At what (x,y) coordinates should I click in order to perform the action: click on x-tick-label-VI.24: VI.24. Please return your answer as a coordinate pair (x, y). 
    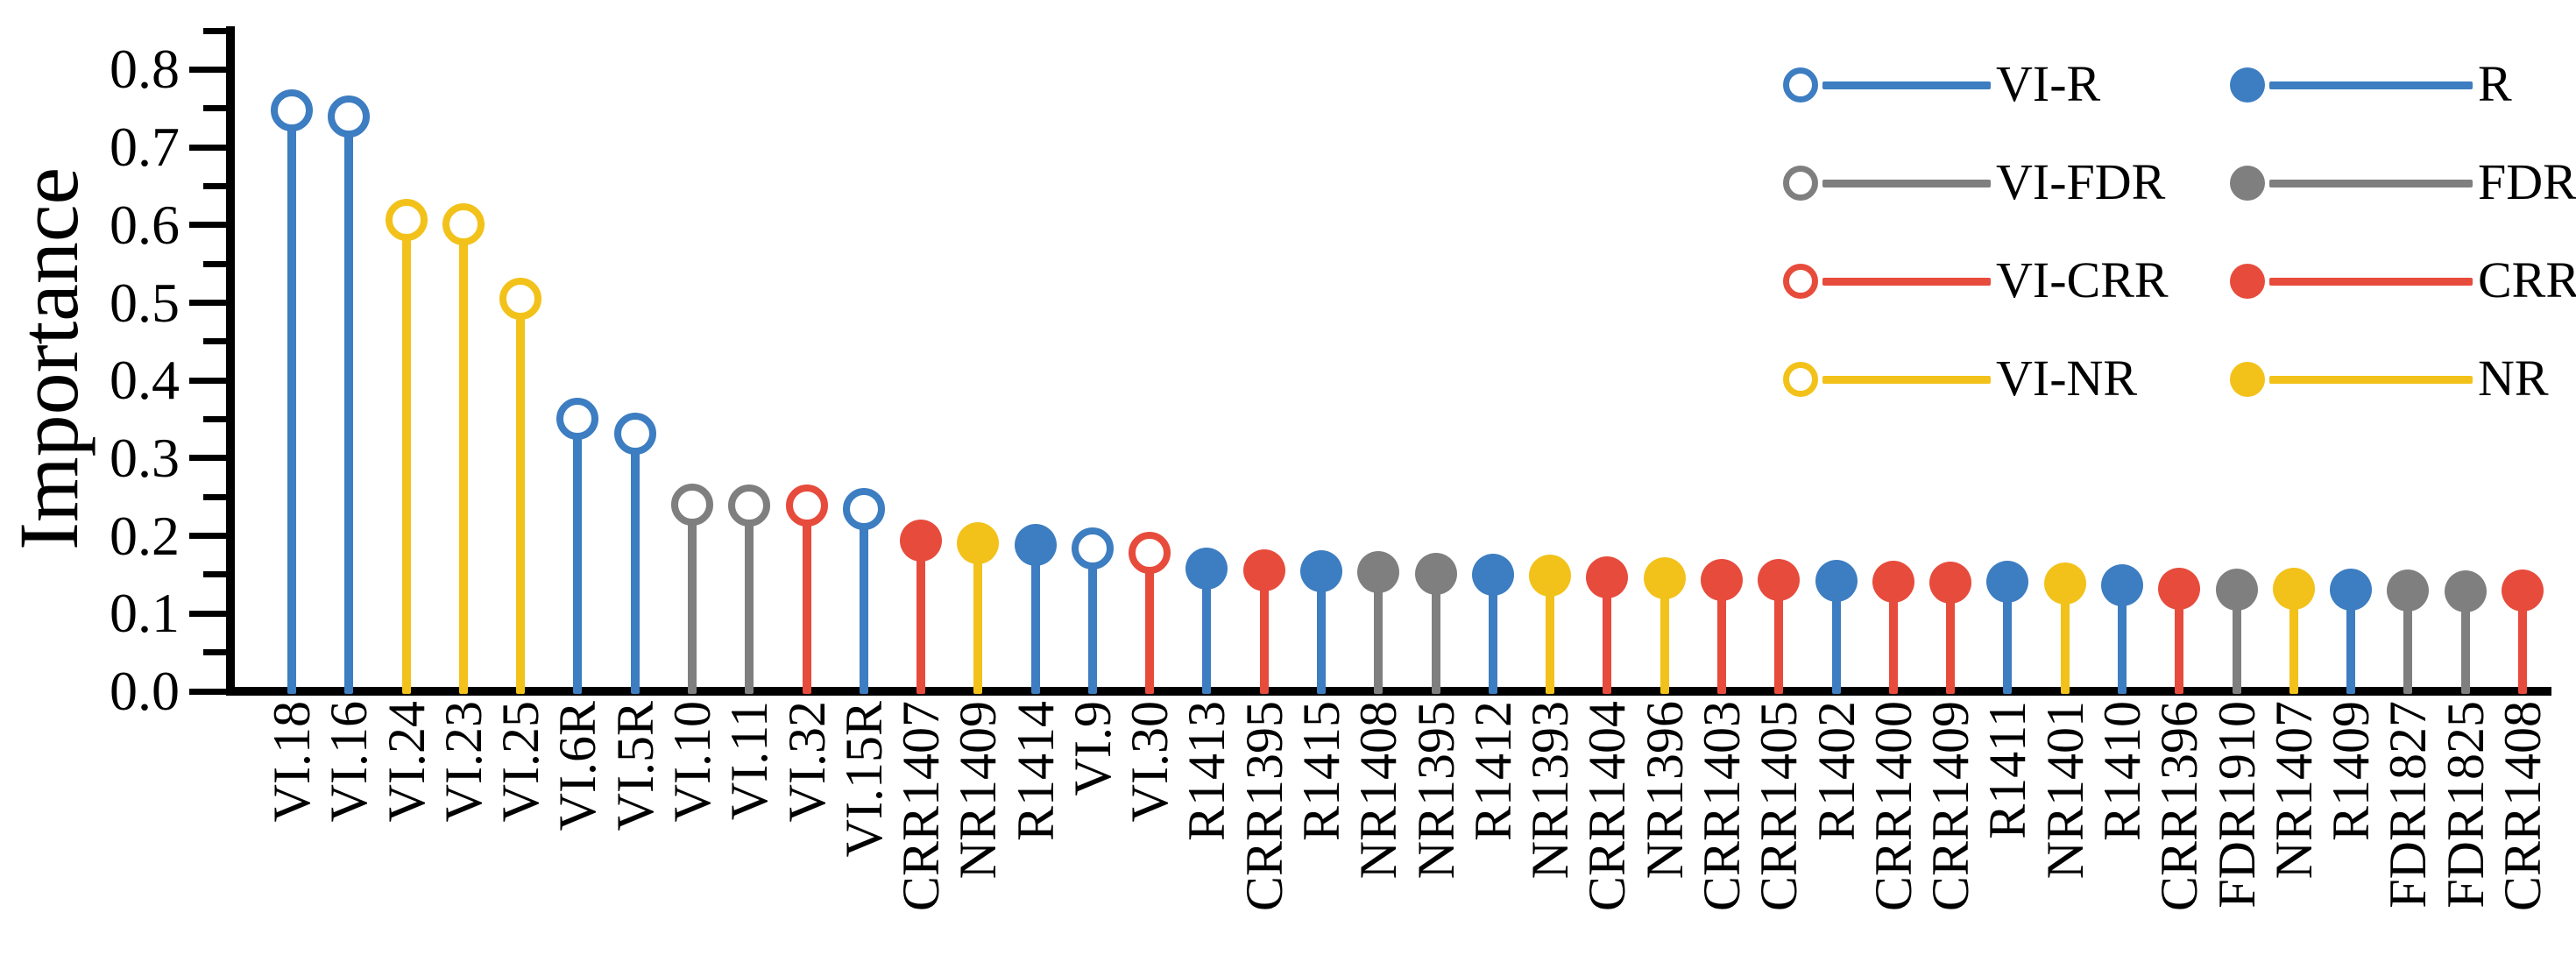
    Looking at the image, I should click on (406, 762).